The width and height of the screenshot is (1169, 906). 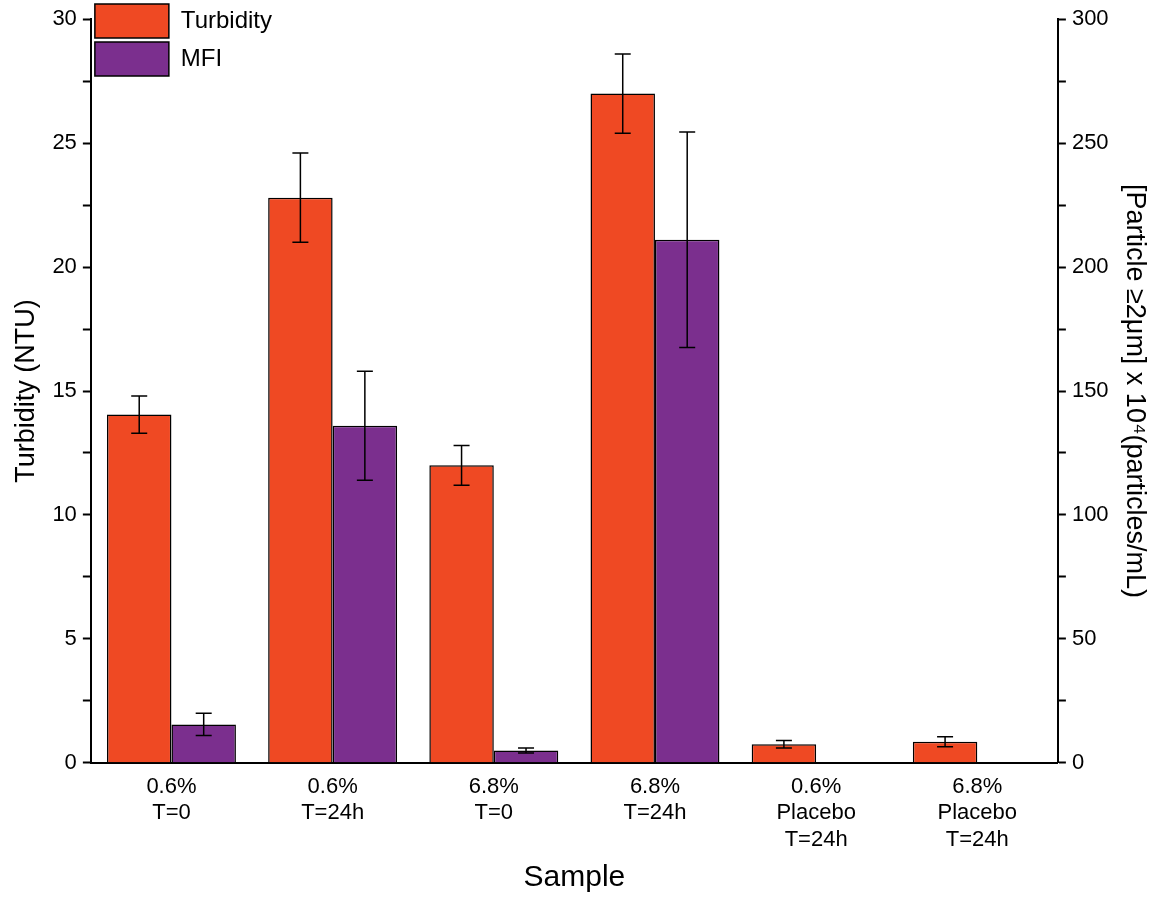 What do you see at coordinates (226, 19) in the screenshot?
I see `legend-label: Turbidity` at bounding box center [226, 19].